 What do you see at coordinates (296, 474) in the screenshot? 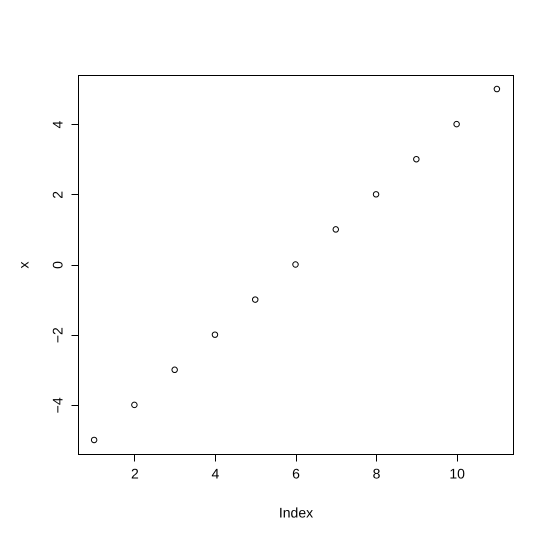
I see `x-tick-label: 6` at bounding box center [296, 474].